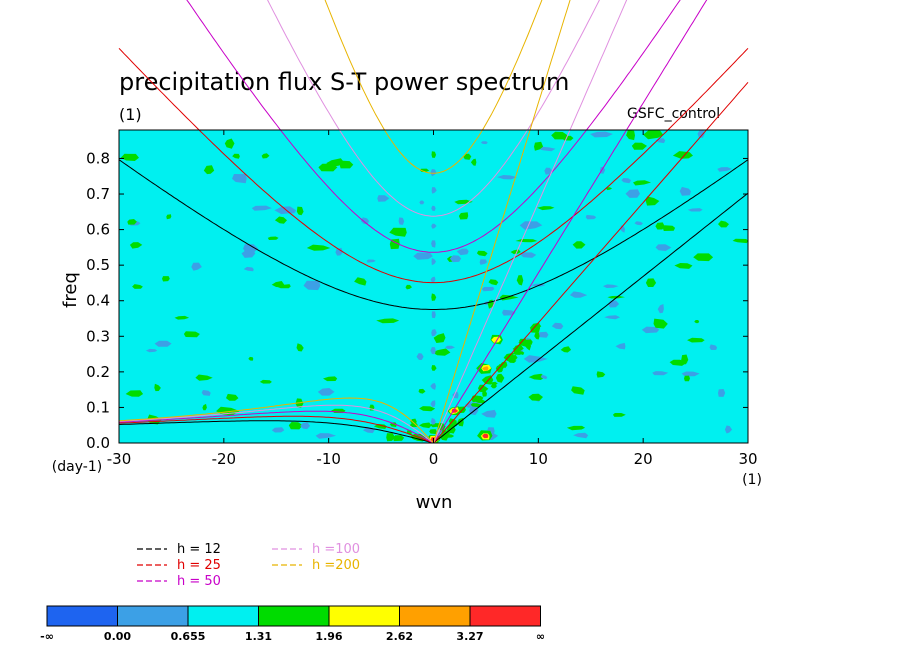 Image resolution: width=904 pixels, height=654 pixels. I want to click on y-tick-label: 0.1, so click(98, 407).